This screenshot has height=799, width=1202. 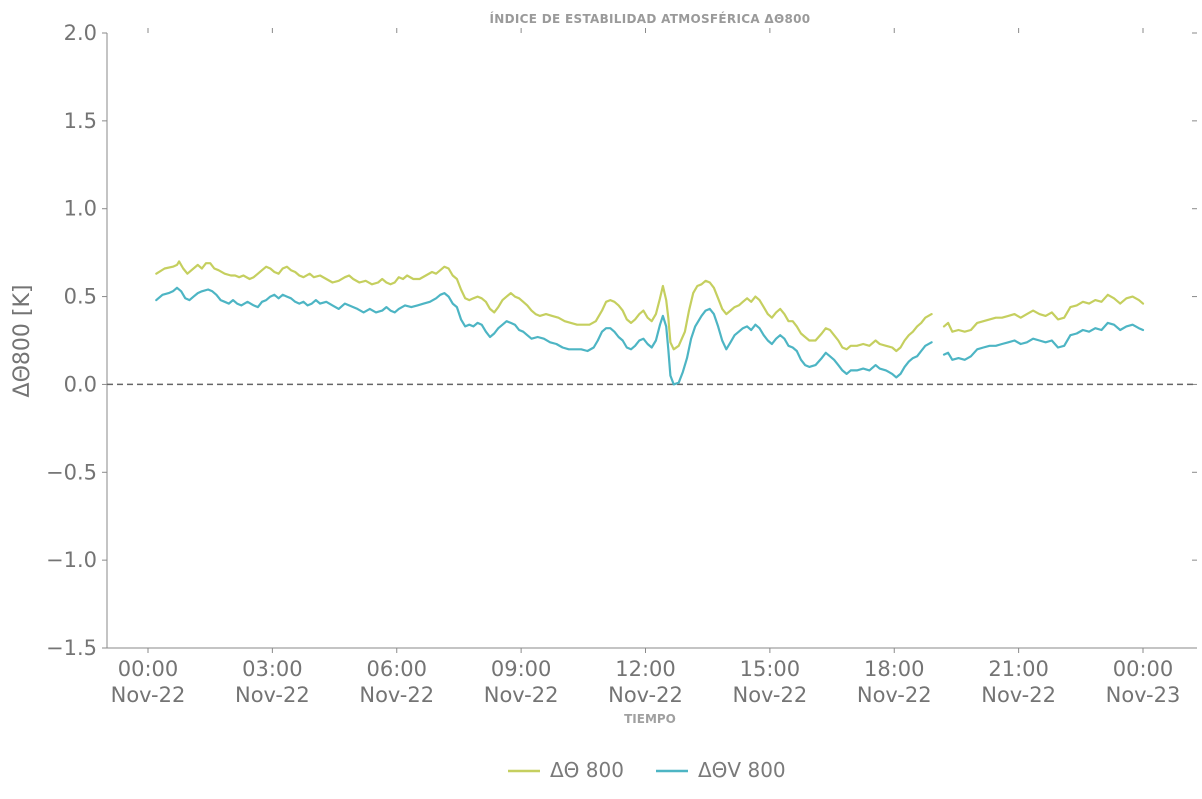 What do you see at coordinates (272, 669) in the screenshot?
I see `x-tick-label-time: 03:00` at bounding box center [272, 669].